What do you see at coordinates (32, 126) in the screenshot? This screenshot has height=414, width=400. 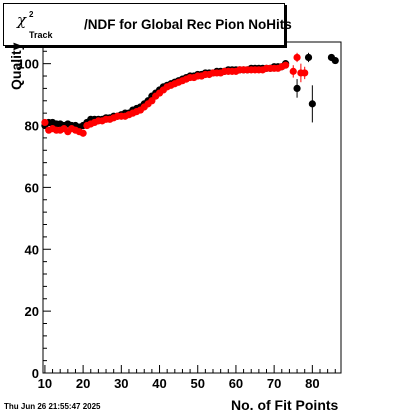 I see `y-tick-label: 80` at bounding box center [32, 126].